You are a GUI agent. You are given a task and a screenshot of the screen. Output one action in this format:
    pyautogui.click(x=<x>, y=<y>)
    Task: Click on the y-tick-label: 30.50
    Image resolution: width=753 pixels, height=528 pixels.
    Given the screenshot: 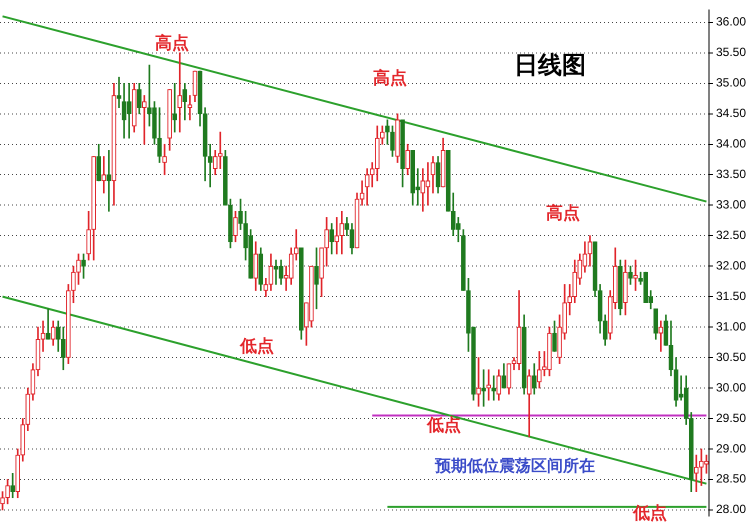 What is the action you would take?
    pyautogui.click(x=731, y=357)
    